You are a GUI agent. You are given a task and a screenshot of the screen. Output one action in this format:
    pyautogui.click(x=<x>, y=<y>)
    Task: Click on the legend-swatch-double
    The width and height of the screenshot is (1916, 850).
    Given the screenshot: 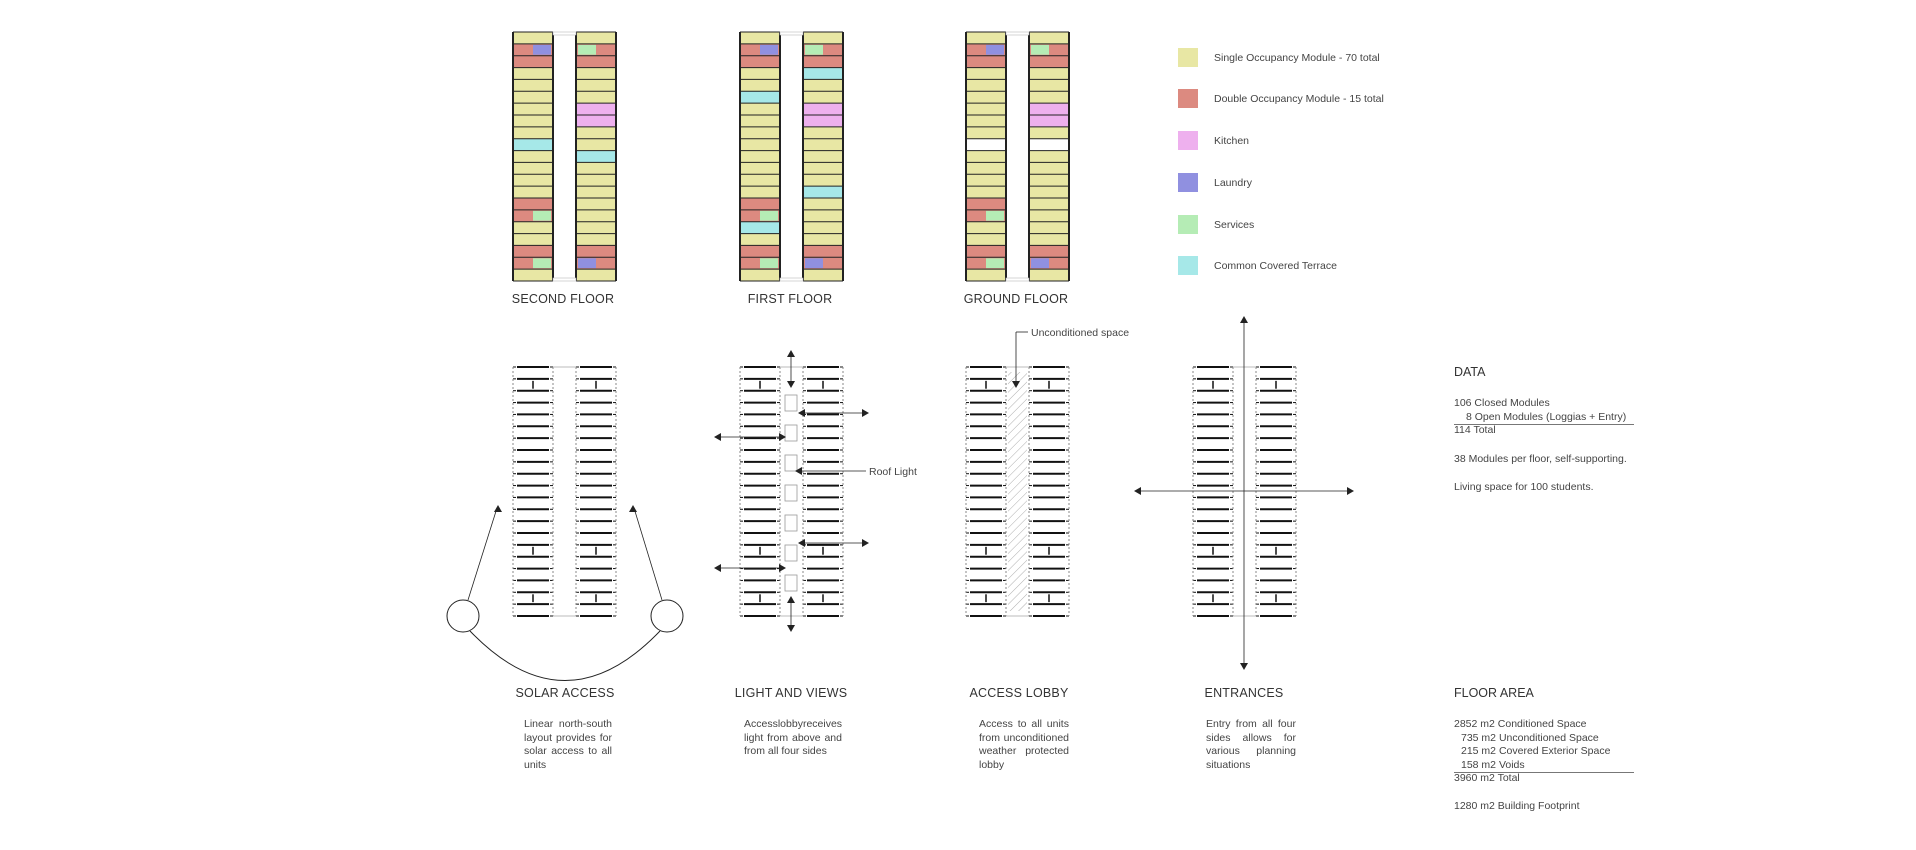 What is the action you would take?
    pyautogui.click(x=1188, y=98)
    